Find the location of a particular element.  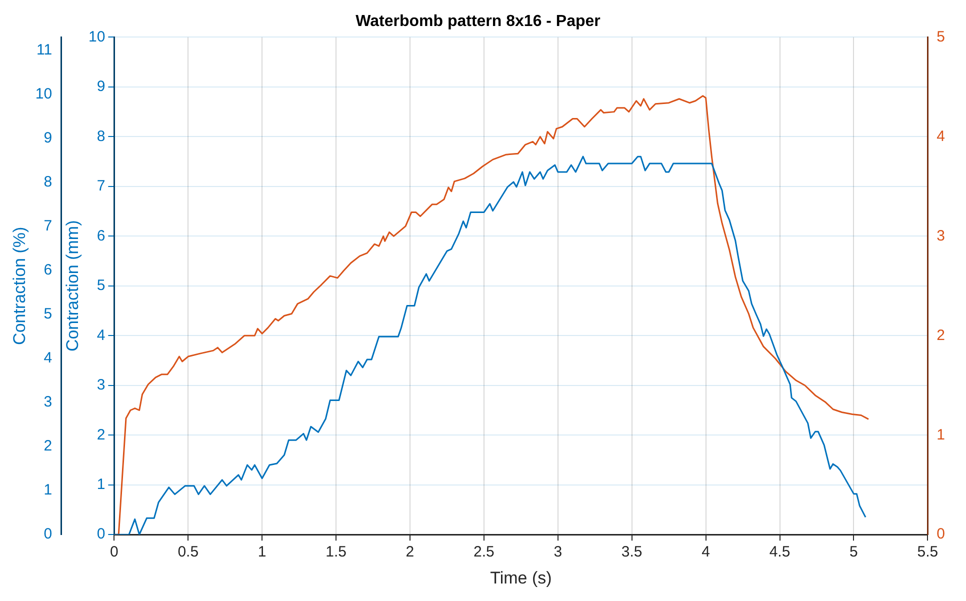

y2-tick-label: 1 is located at coordinates (940, 435).